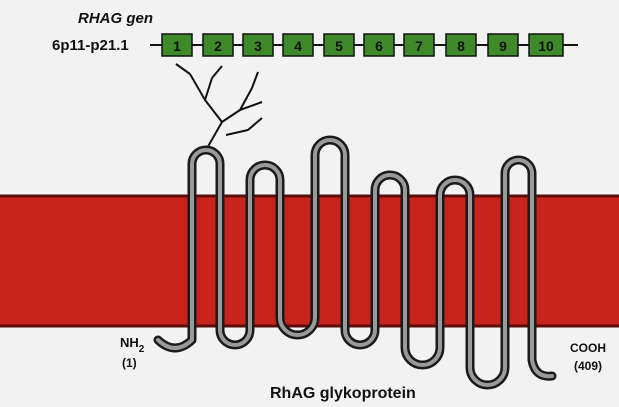  I want to click on gene-locus: 6p11-p21.1, so click(90, 45).